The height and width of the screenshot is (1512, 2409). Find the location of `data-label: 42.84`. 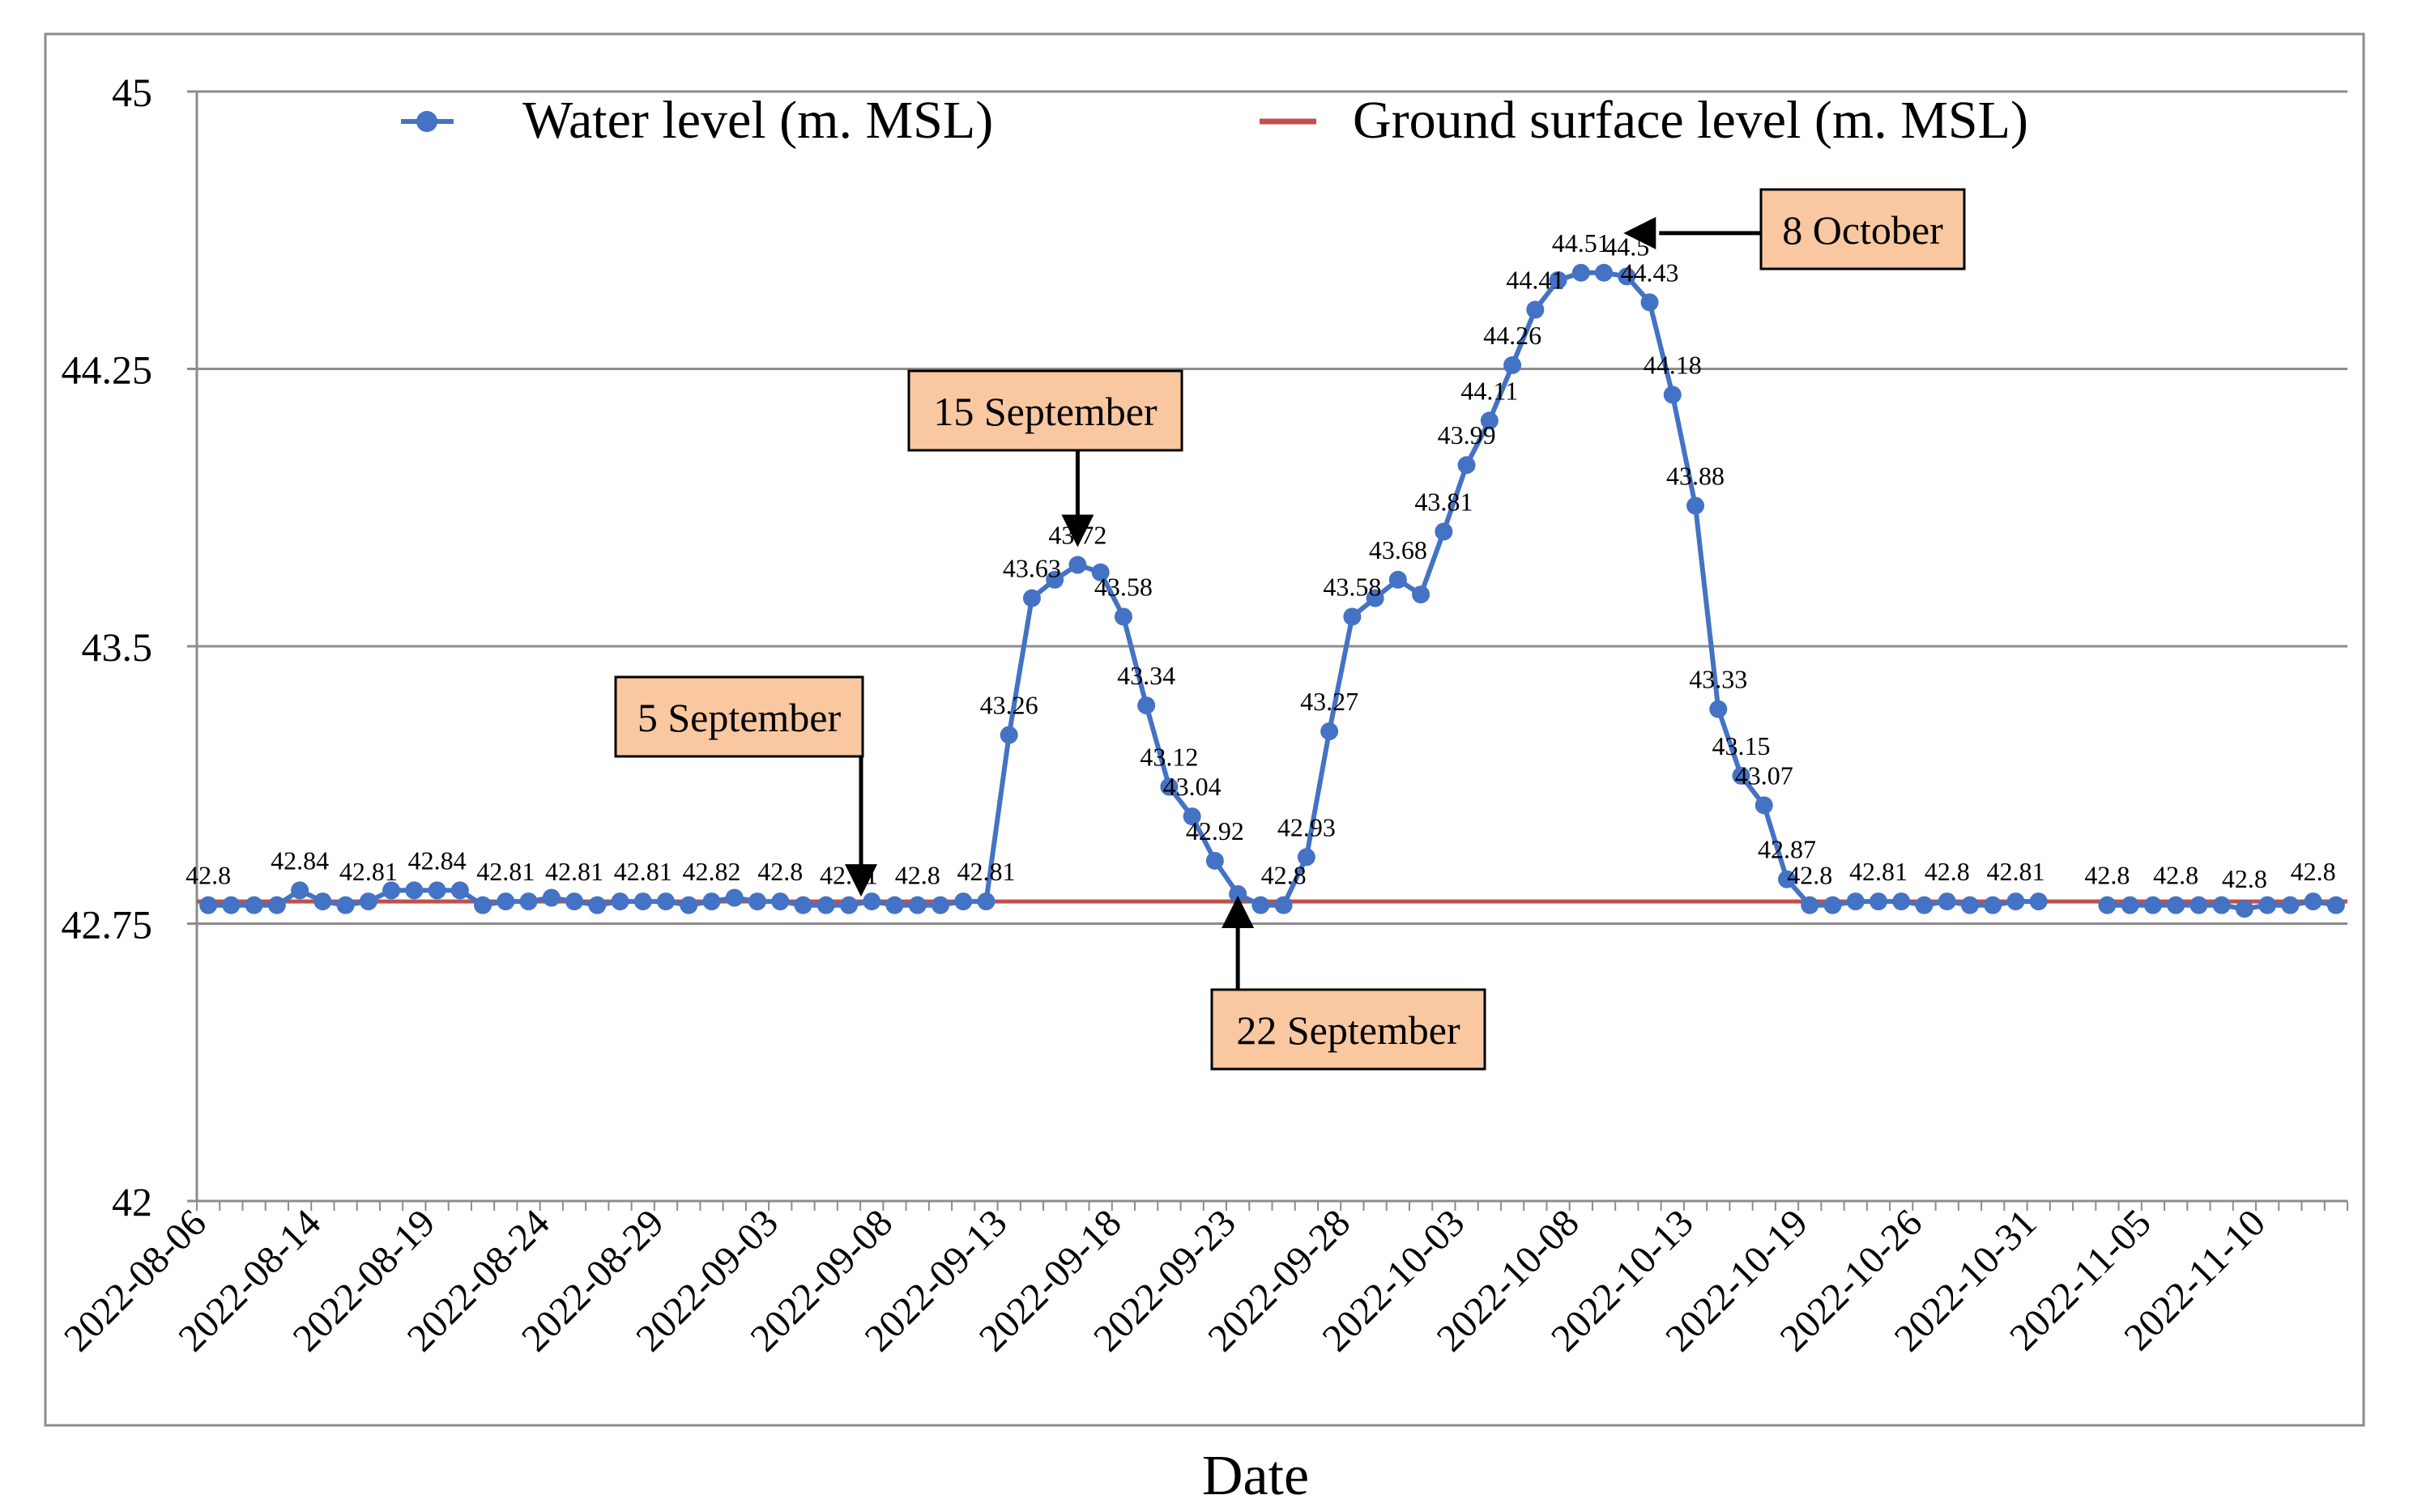

data-label: 42.84 is located at coordinates (300, 860).